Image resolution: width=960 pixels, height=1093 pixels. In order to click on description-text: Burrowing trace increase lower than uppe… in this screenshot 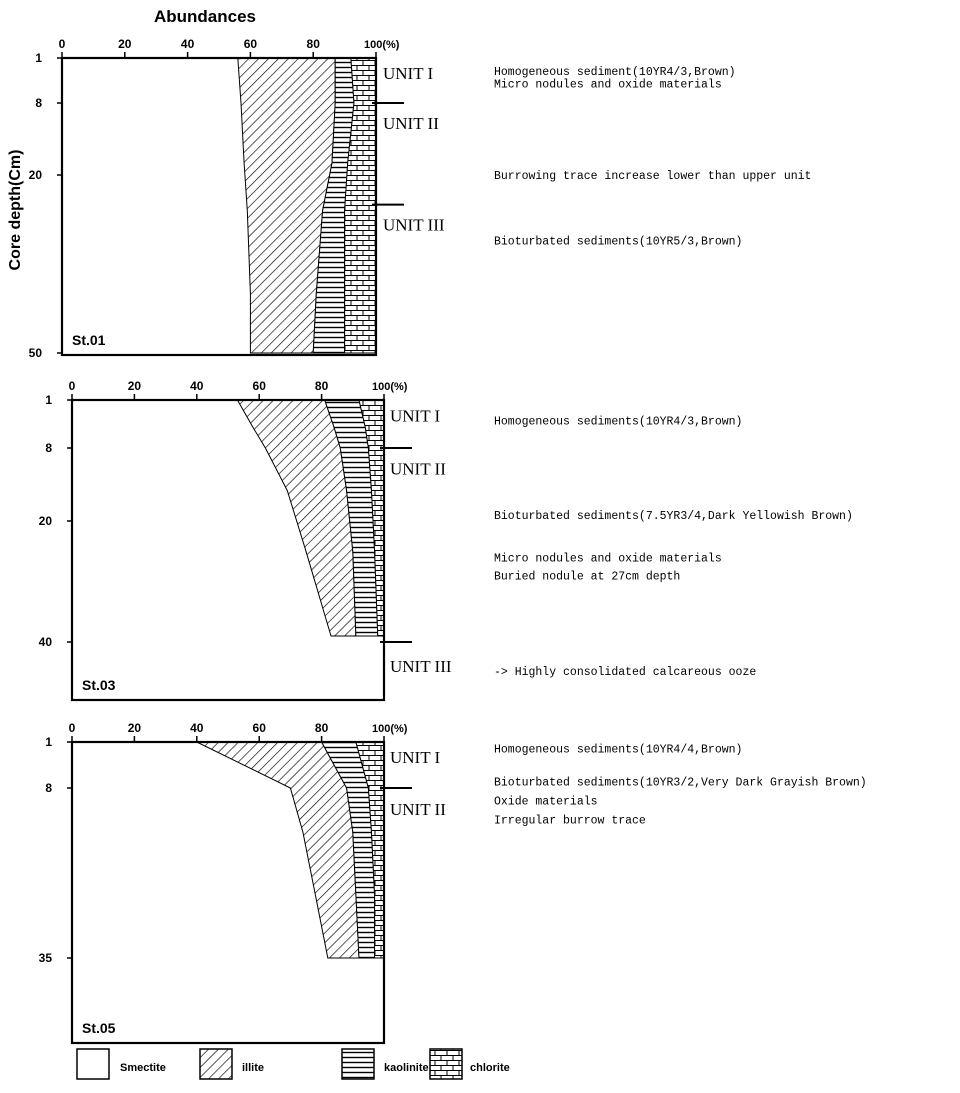, I will do `click(652, 176)`.